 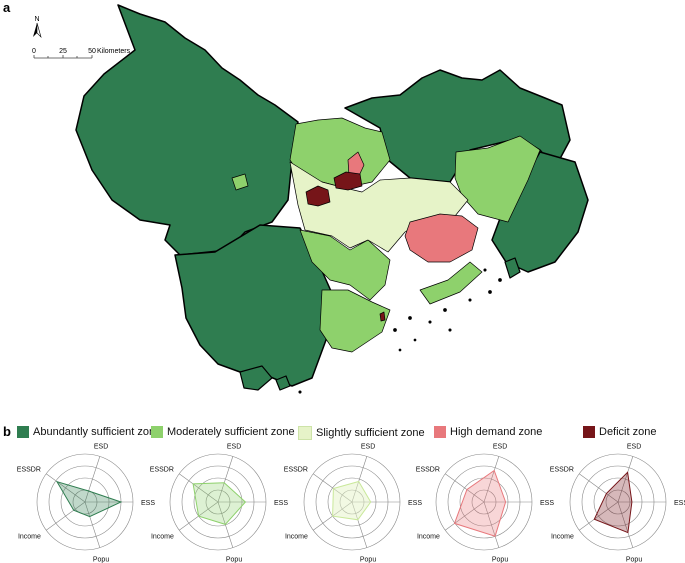 I want to click on scale-tick-50: 50, so click(x=92, y=51).